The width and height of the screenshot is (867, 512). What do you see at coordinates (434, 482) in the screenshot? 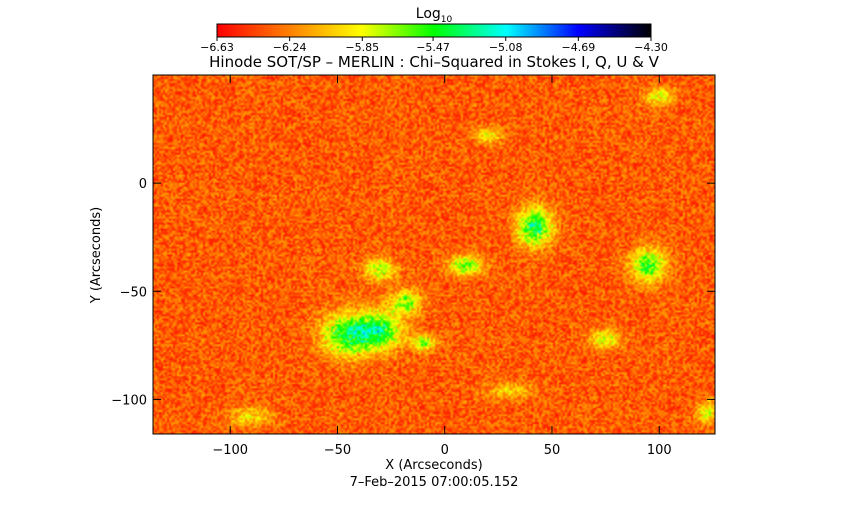
I see `timestamp: 7–Feb–2015 07:00:05.152` at bounding box center [434, 482].